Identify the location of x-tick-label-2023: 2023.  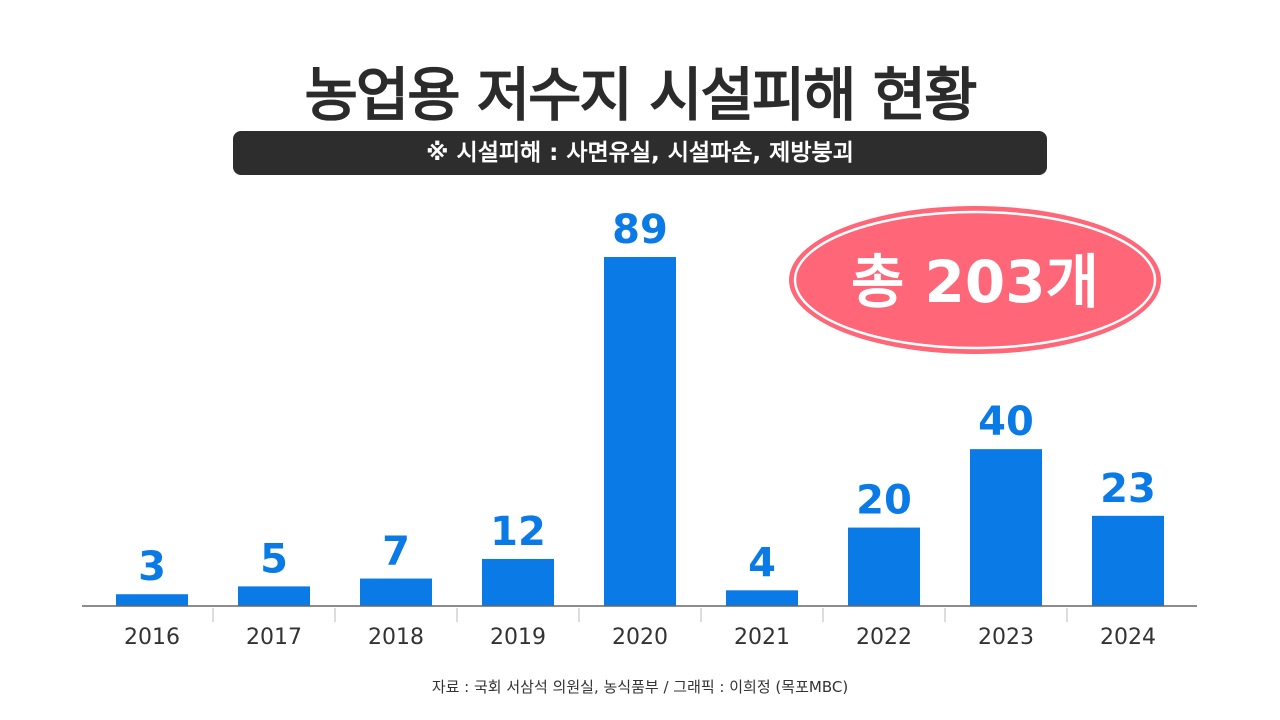
(1006, 637).